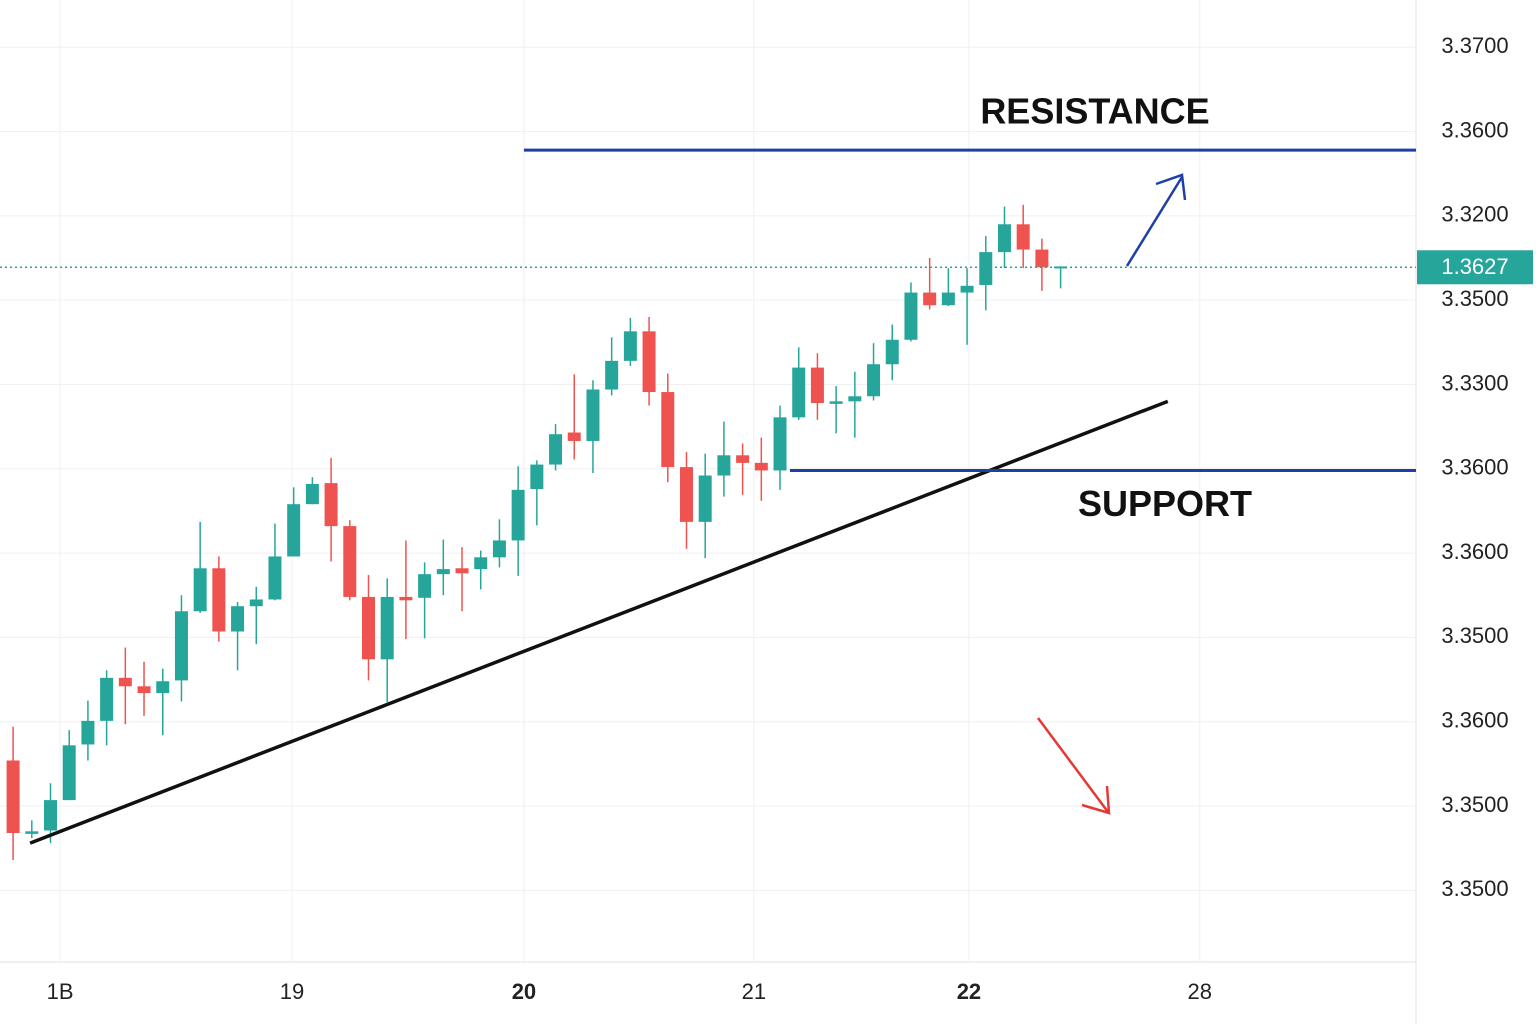 The height and width of the screenshot is (1024, 1536). Describe the element at coordinates (1474, 45) in the screenshot. I see `y-tick-label: 3.3700` at that location.